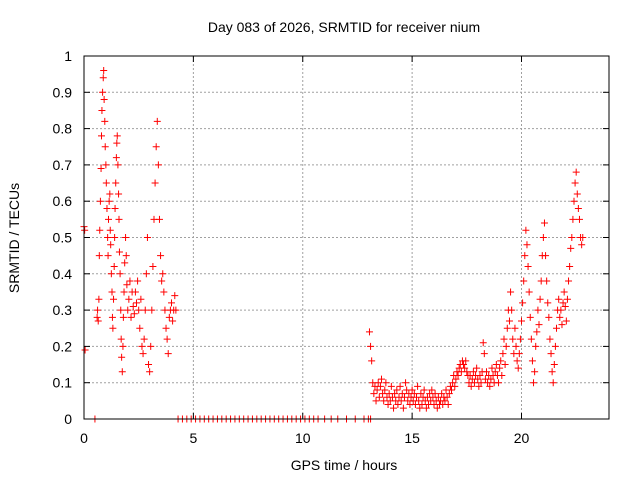  What do you see at coordinates (63, 346) in the screenshot?
I see `y-tick-label: 0.2` at bounding box center [63, 346].